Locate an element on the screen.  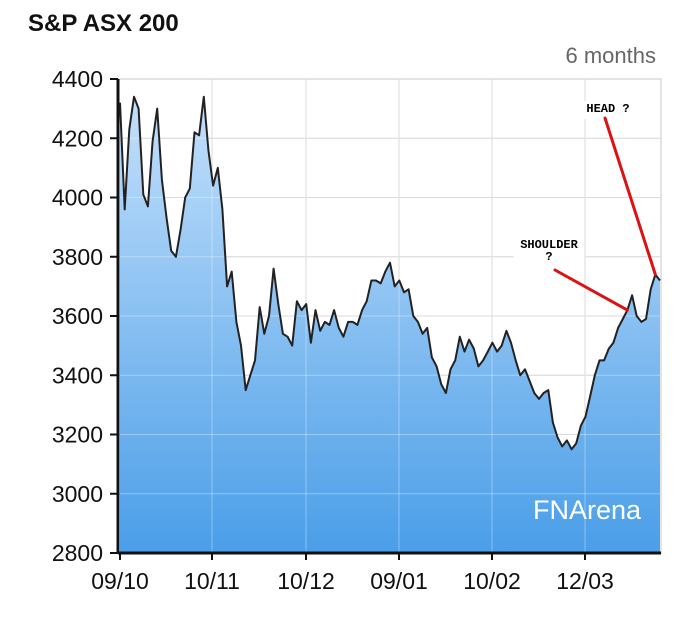
y-tick-label: 3200 is located at coordinates (77, 435).